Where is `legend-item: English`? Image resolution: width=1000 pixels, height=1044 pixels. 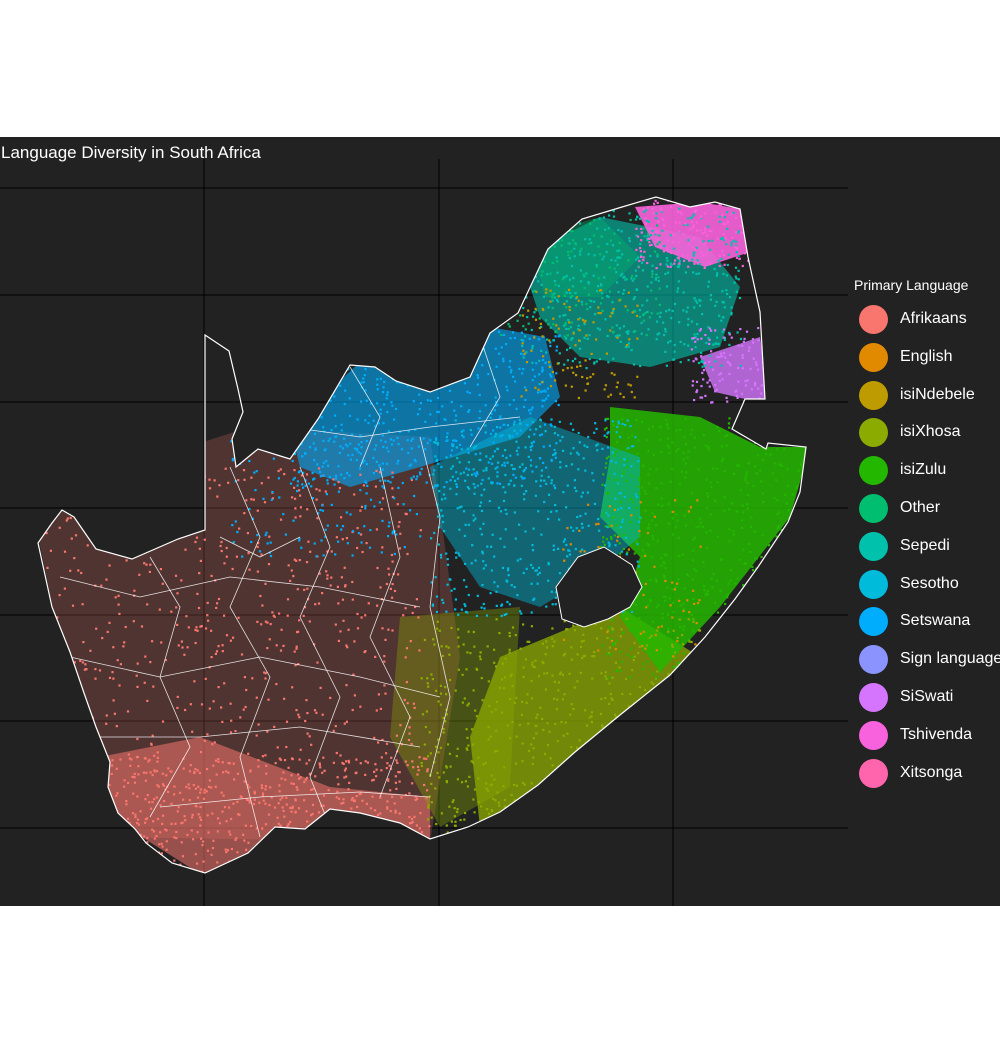
legend-item: English is located at coordinates (911, 358).